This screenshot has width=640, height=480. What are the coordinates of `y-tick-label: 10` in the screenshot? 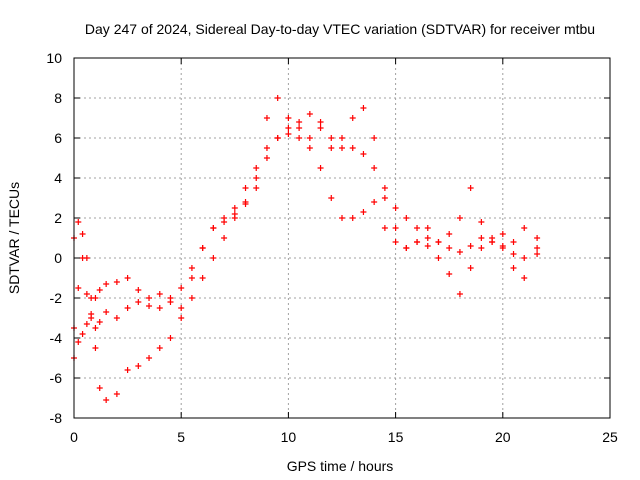 It's located at (54, 58).